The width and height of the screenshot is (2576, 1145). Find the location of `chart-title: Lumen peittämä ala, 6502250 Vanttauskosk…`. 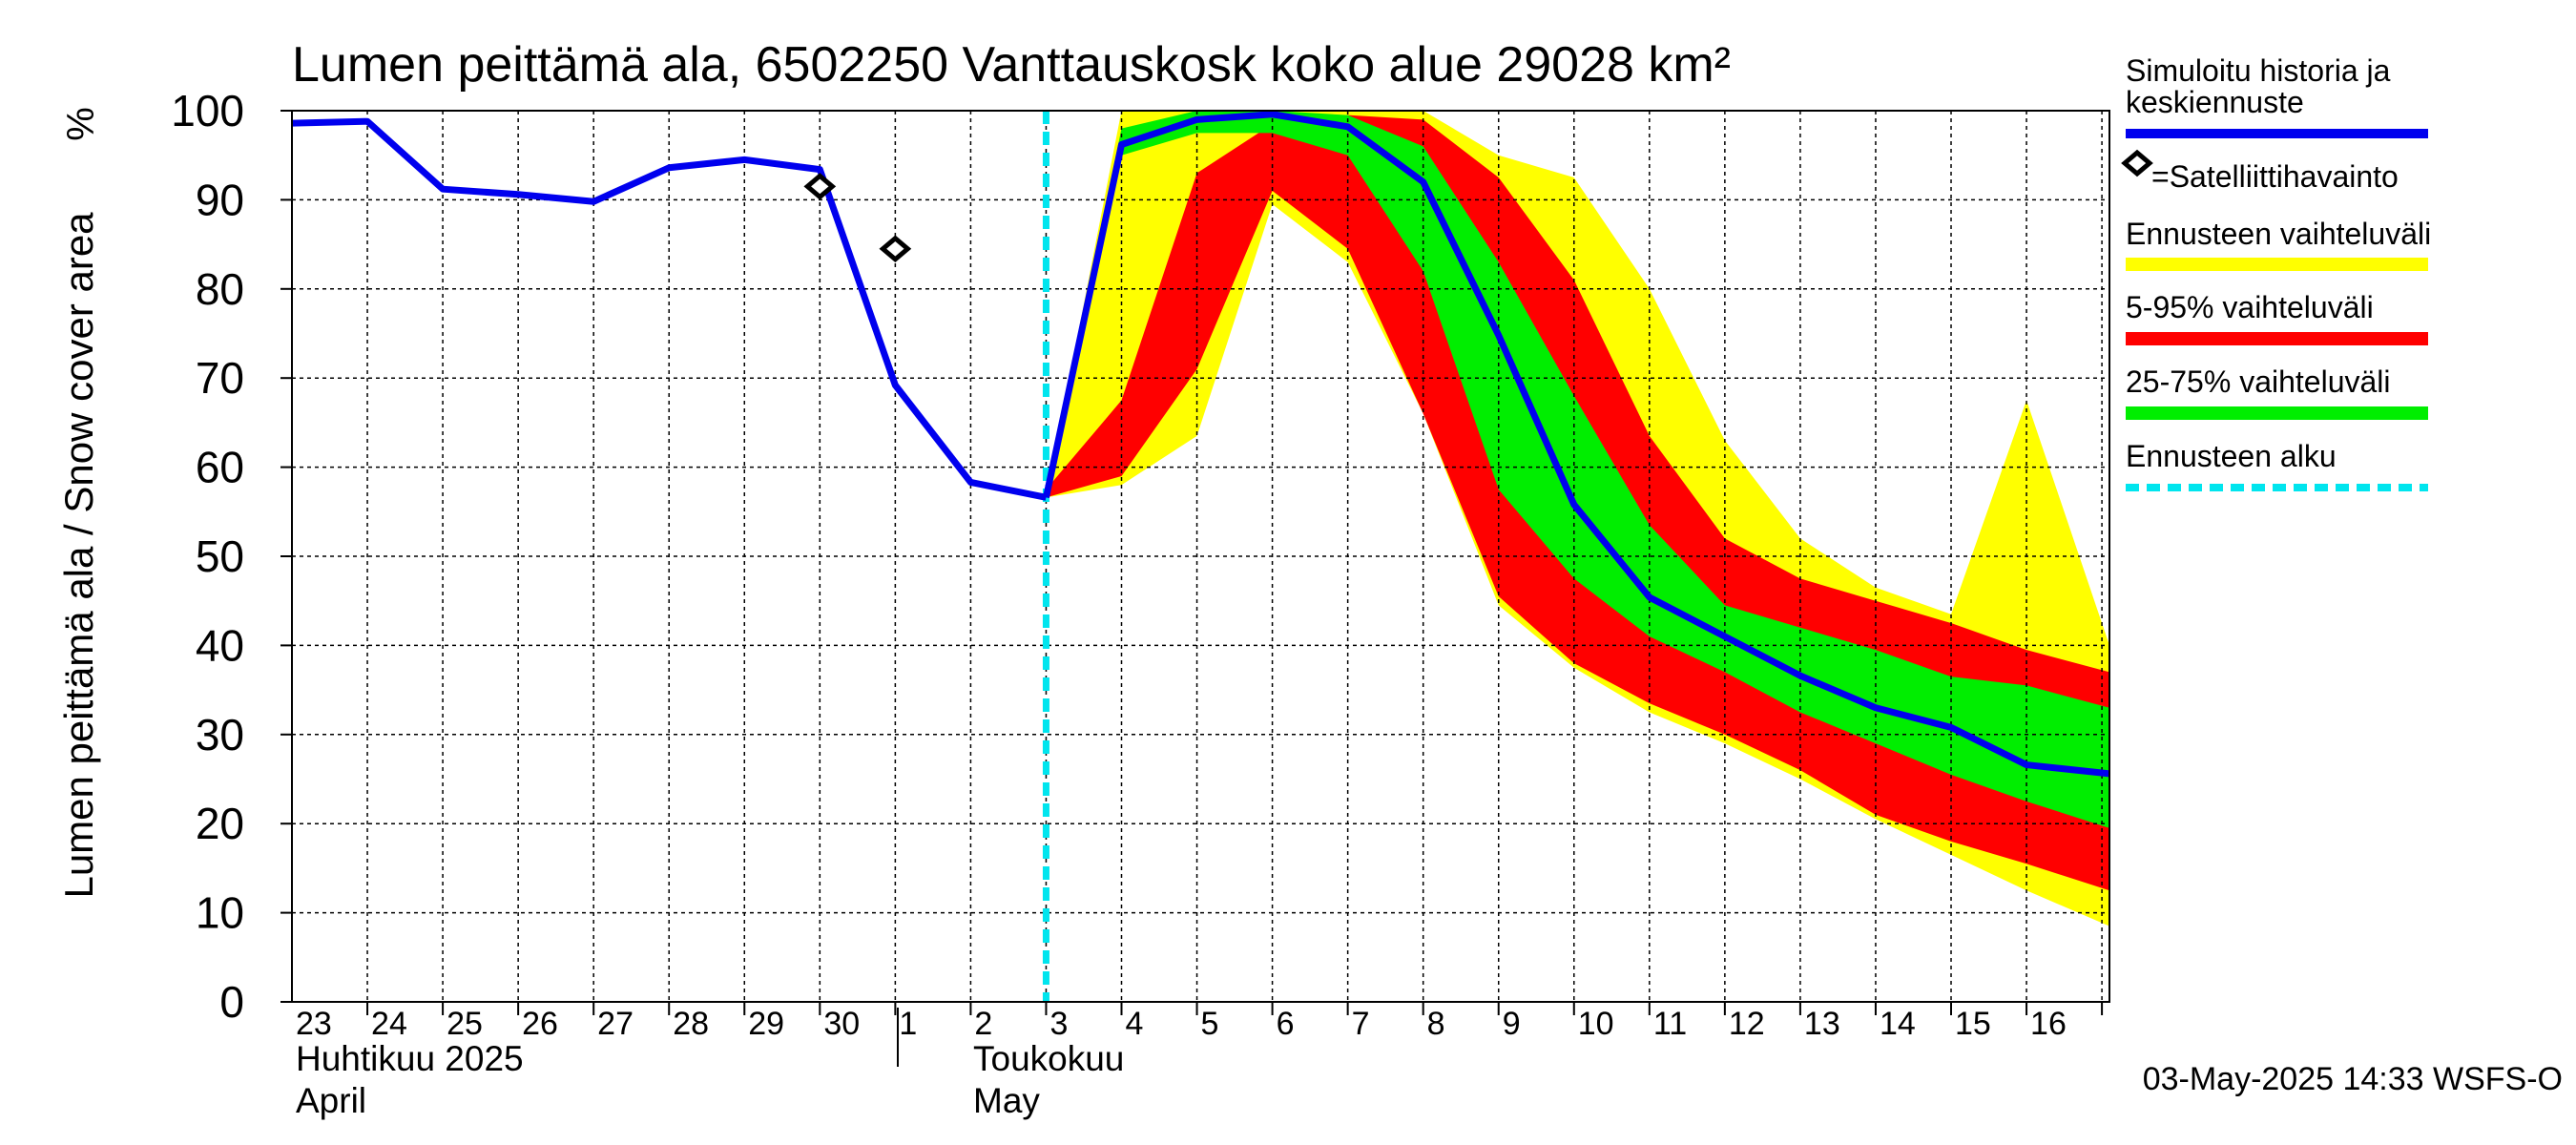

chart-title: Lumen peittämä ala, 6502250 Vanttauskosk… is located at coordinates (1011, 65).